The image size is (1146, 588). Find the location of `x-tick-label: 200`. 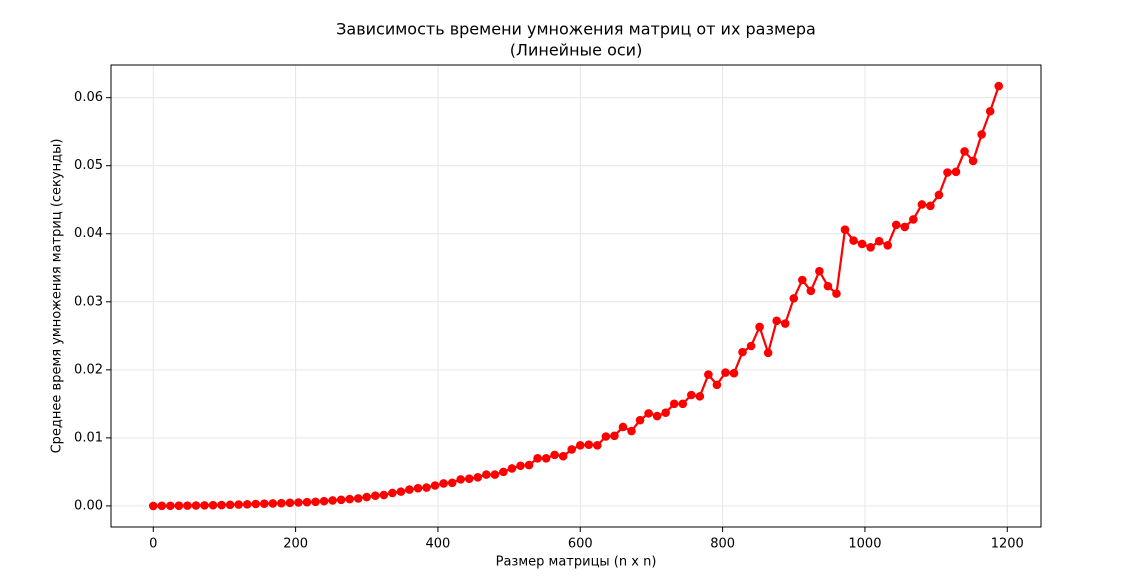

x-tick-label: 200 is located at coordinates (295, 544).